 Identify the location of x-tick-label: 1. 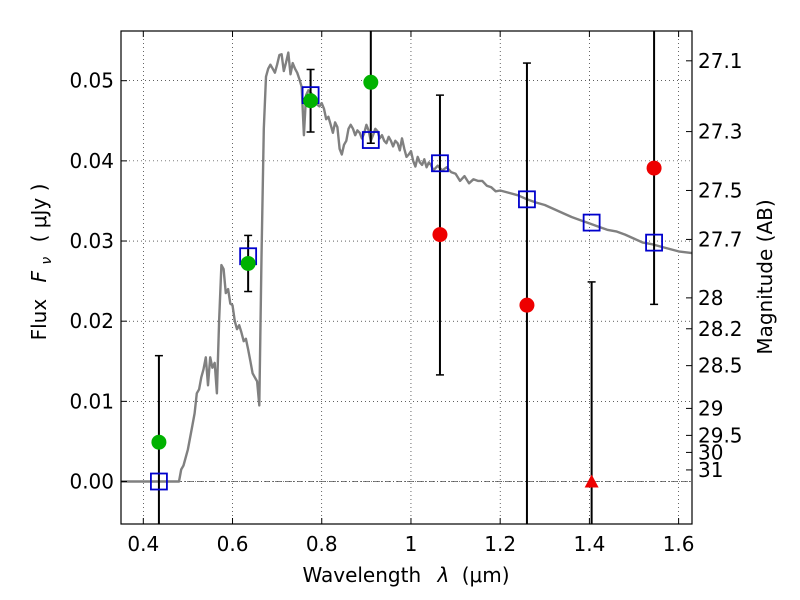
(411, 544).